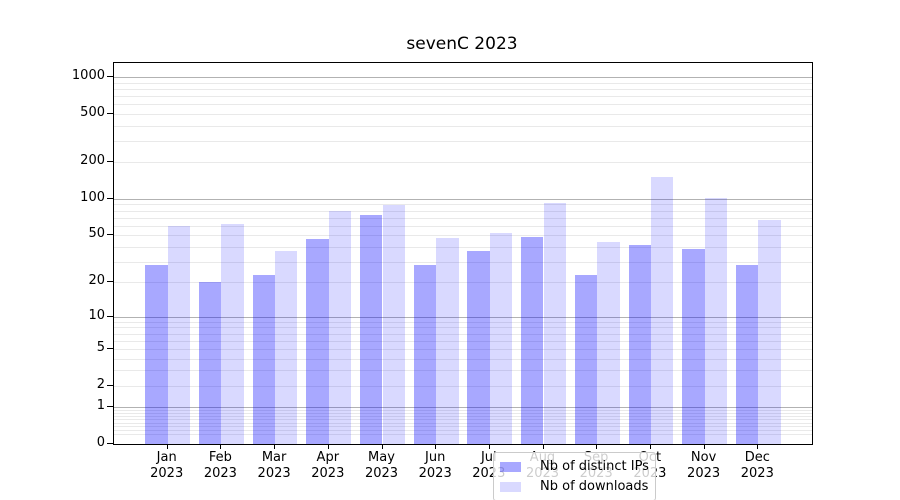  I want to click on bar-downloads-aug, so click(554, 323).